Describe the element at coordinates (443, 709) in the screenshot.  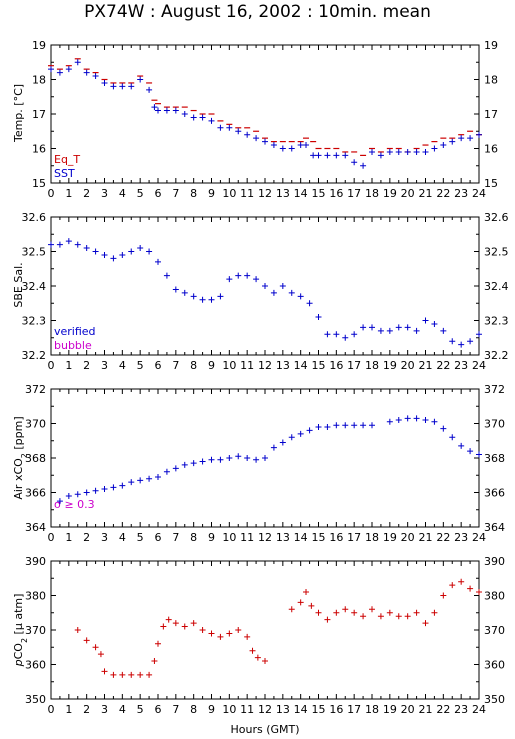
I see `x-tick-label: 22` at that location.